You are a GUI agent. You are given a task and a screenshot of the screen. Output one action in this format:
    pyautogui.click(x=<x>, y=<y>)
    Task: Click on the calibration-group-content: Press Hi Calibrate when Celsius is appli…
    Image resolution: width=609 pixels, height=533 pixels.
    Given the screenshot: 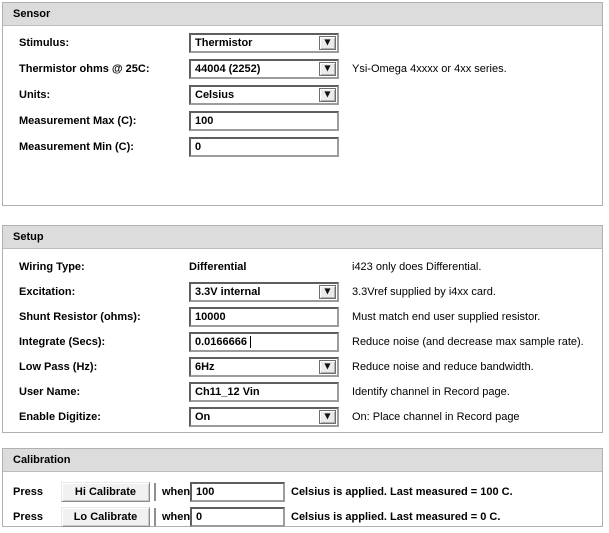 What is the action you would take?
    pyautogui.click(x=302, y=500)
    